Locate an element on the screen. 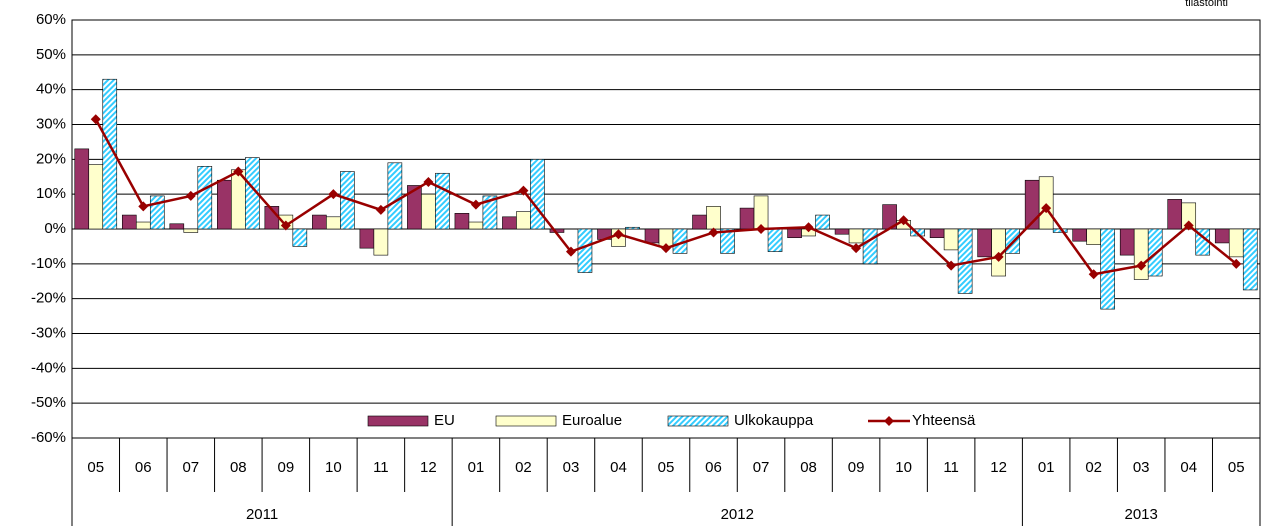  legend-label: Ulkokauppa is located at coordinates (774, 420).